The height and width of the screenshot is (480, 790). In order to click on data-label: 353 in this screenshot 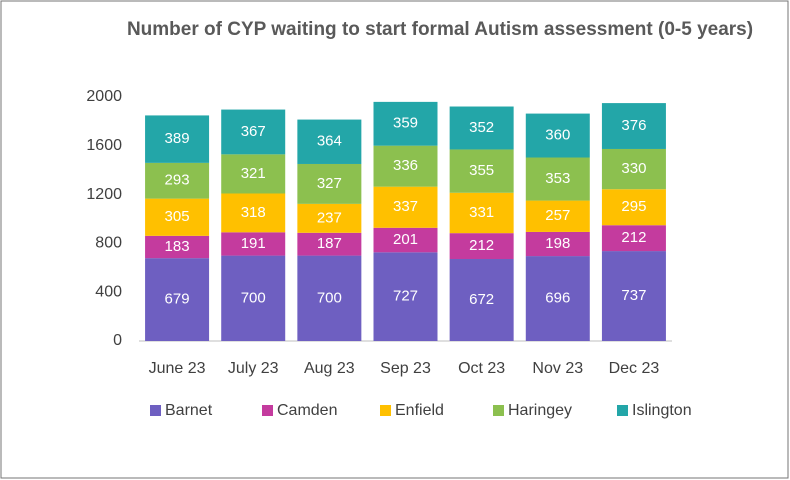, I will do `click(557, 178)`.